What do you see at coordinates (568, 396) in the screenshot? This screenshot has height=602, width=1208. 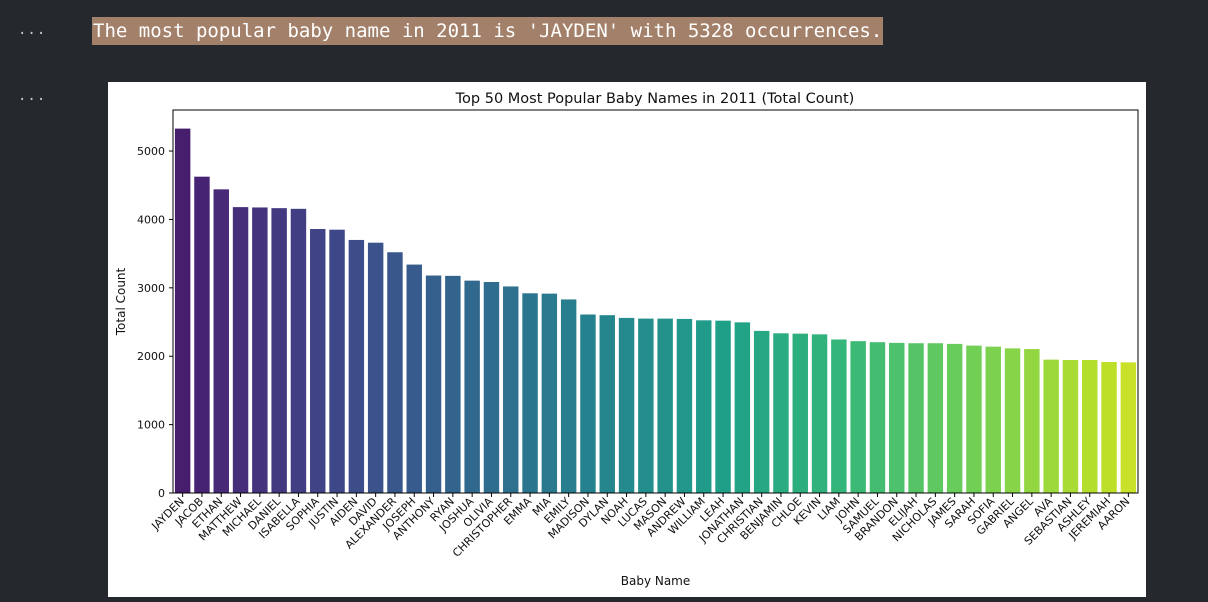 I see `bar-emily` at bounding box center [568, 396].